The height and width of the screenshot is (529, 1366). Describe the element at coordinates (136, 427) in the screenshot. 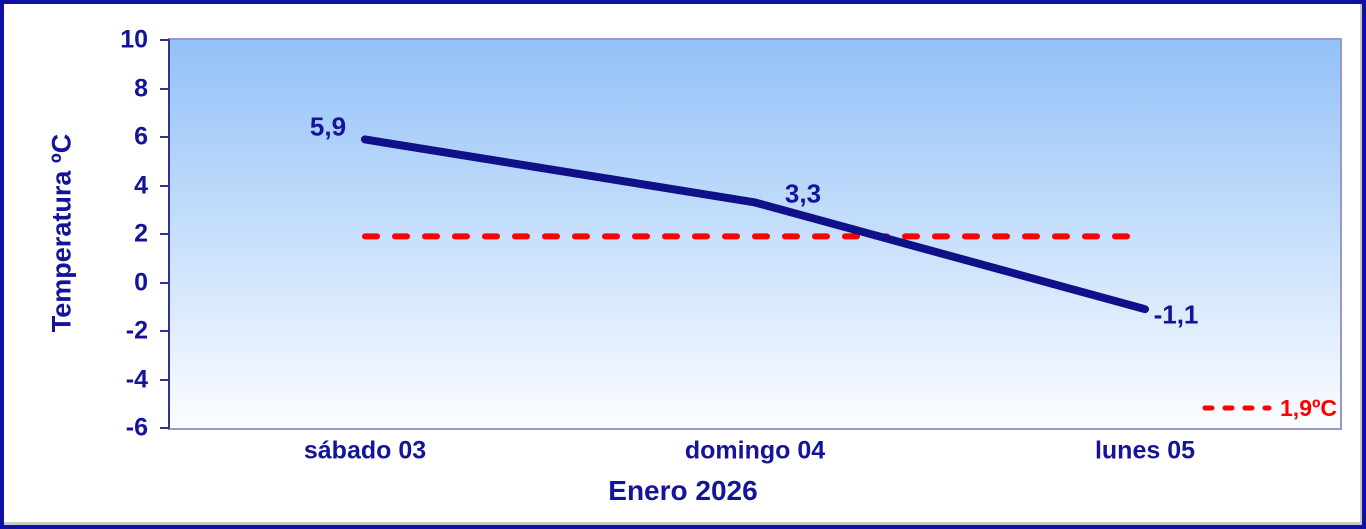

I see `y-axis-tick-label: -6` at that location.